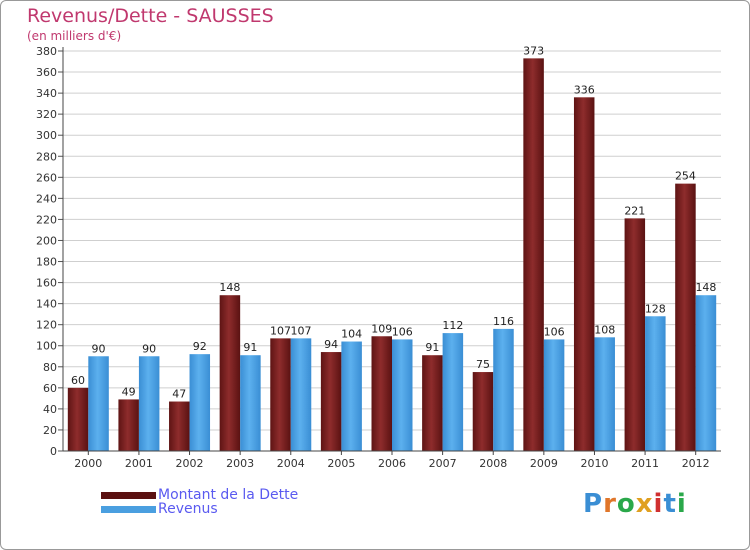 This screenshot has width=750, height=550. I want to click on data-label-debt: 107, so click(280, 330).